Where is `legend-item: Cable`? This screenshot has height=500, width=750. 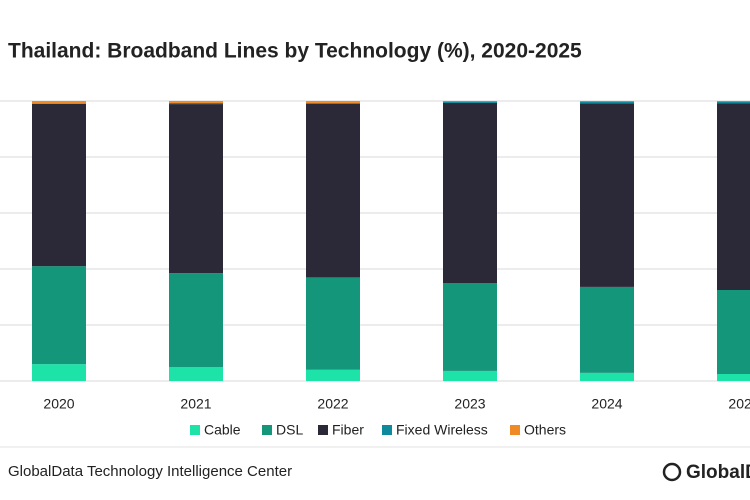 legend-item: Cable is located at coordinates (215, 430).